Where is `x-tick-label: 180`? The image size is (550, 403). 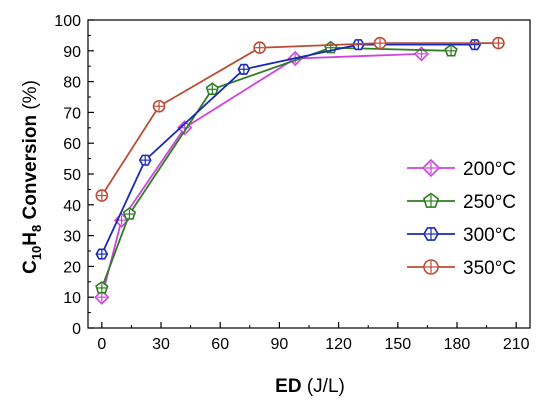
x-tick-label: 180 is located at coordinates (457, 344).